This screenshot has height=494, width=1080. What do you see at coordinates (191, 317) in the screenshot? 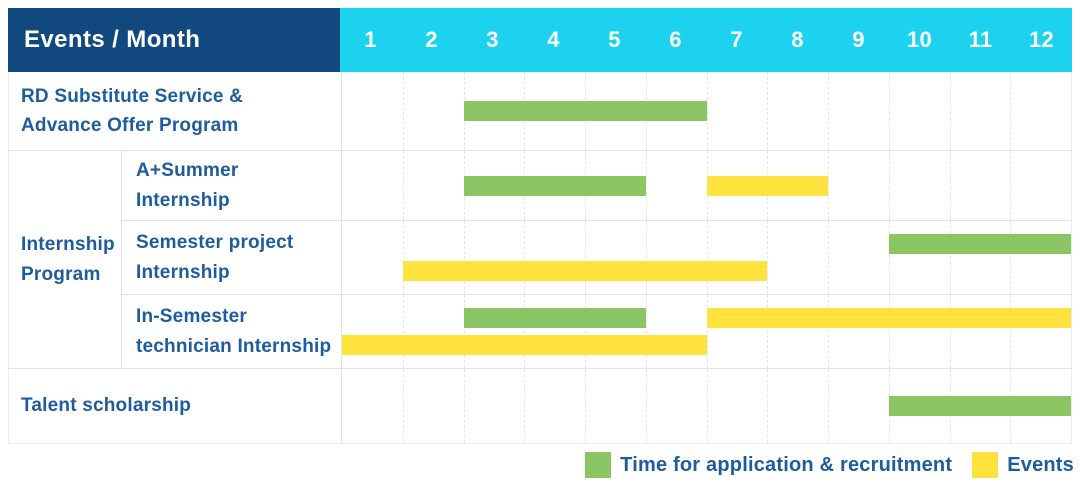
I see `row-label-line: In-Semester` at bounding box center [191, 317].